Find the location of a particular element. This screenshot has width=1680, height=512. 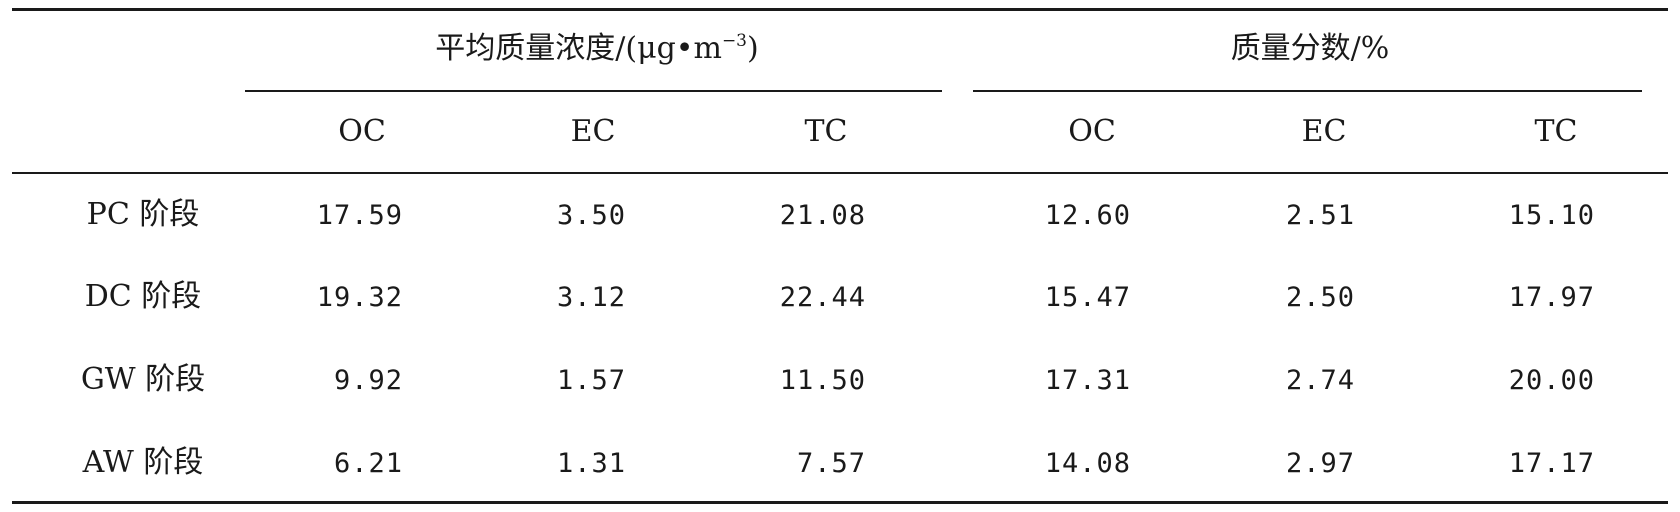

top-rule is located at coordinates (840, 9).